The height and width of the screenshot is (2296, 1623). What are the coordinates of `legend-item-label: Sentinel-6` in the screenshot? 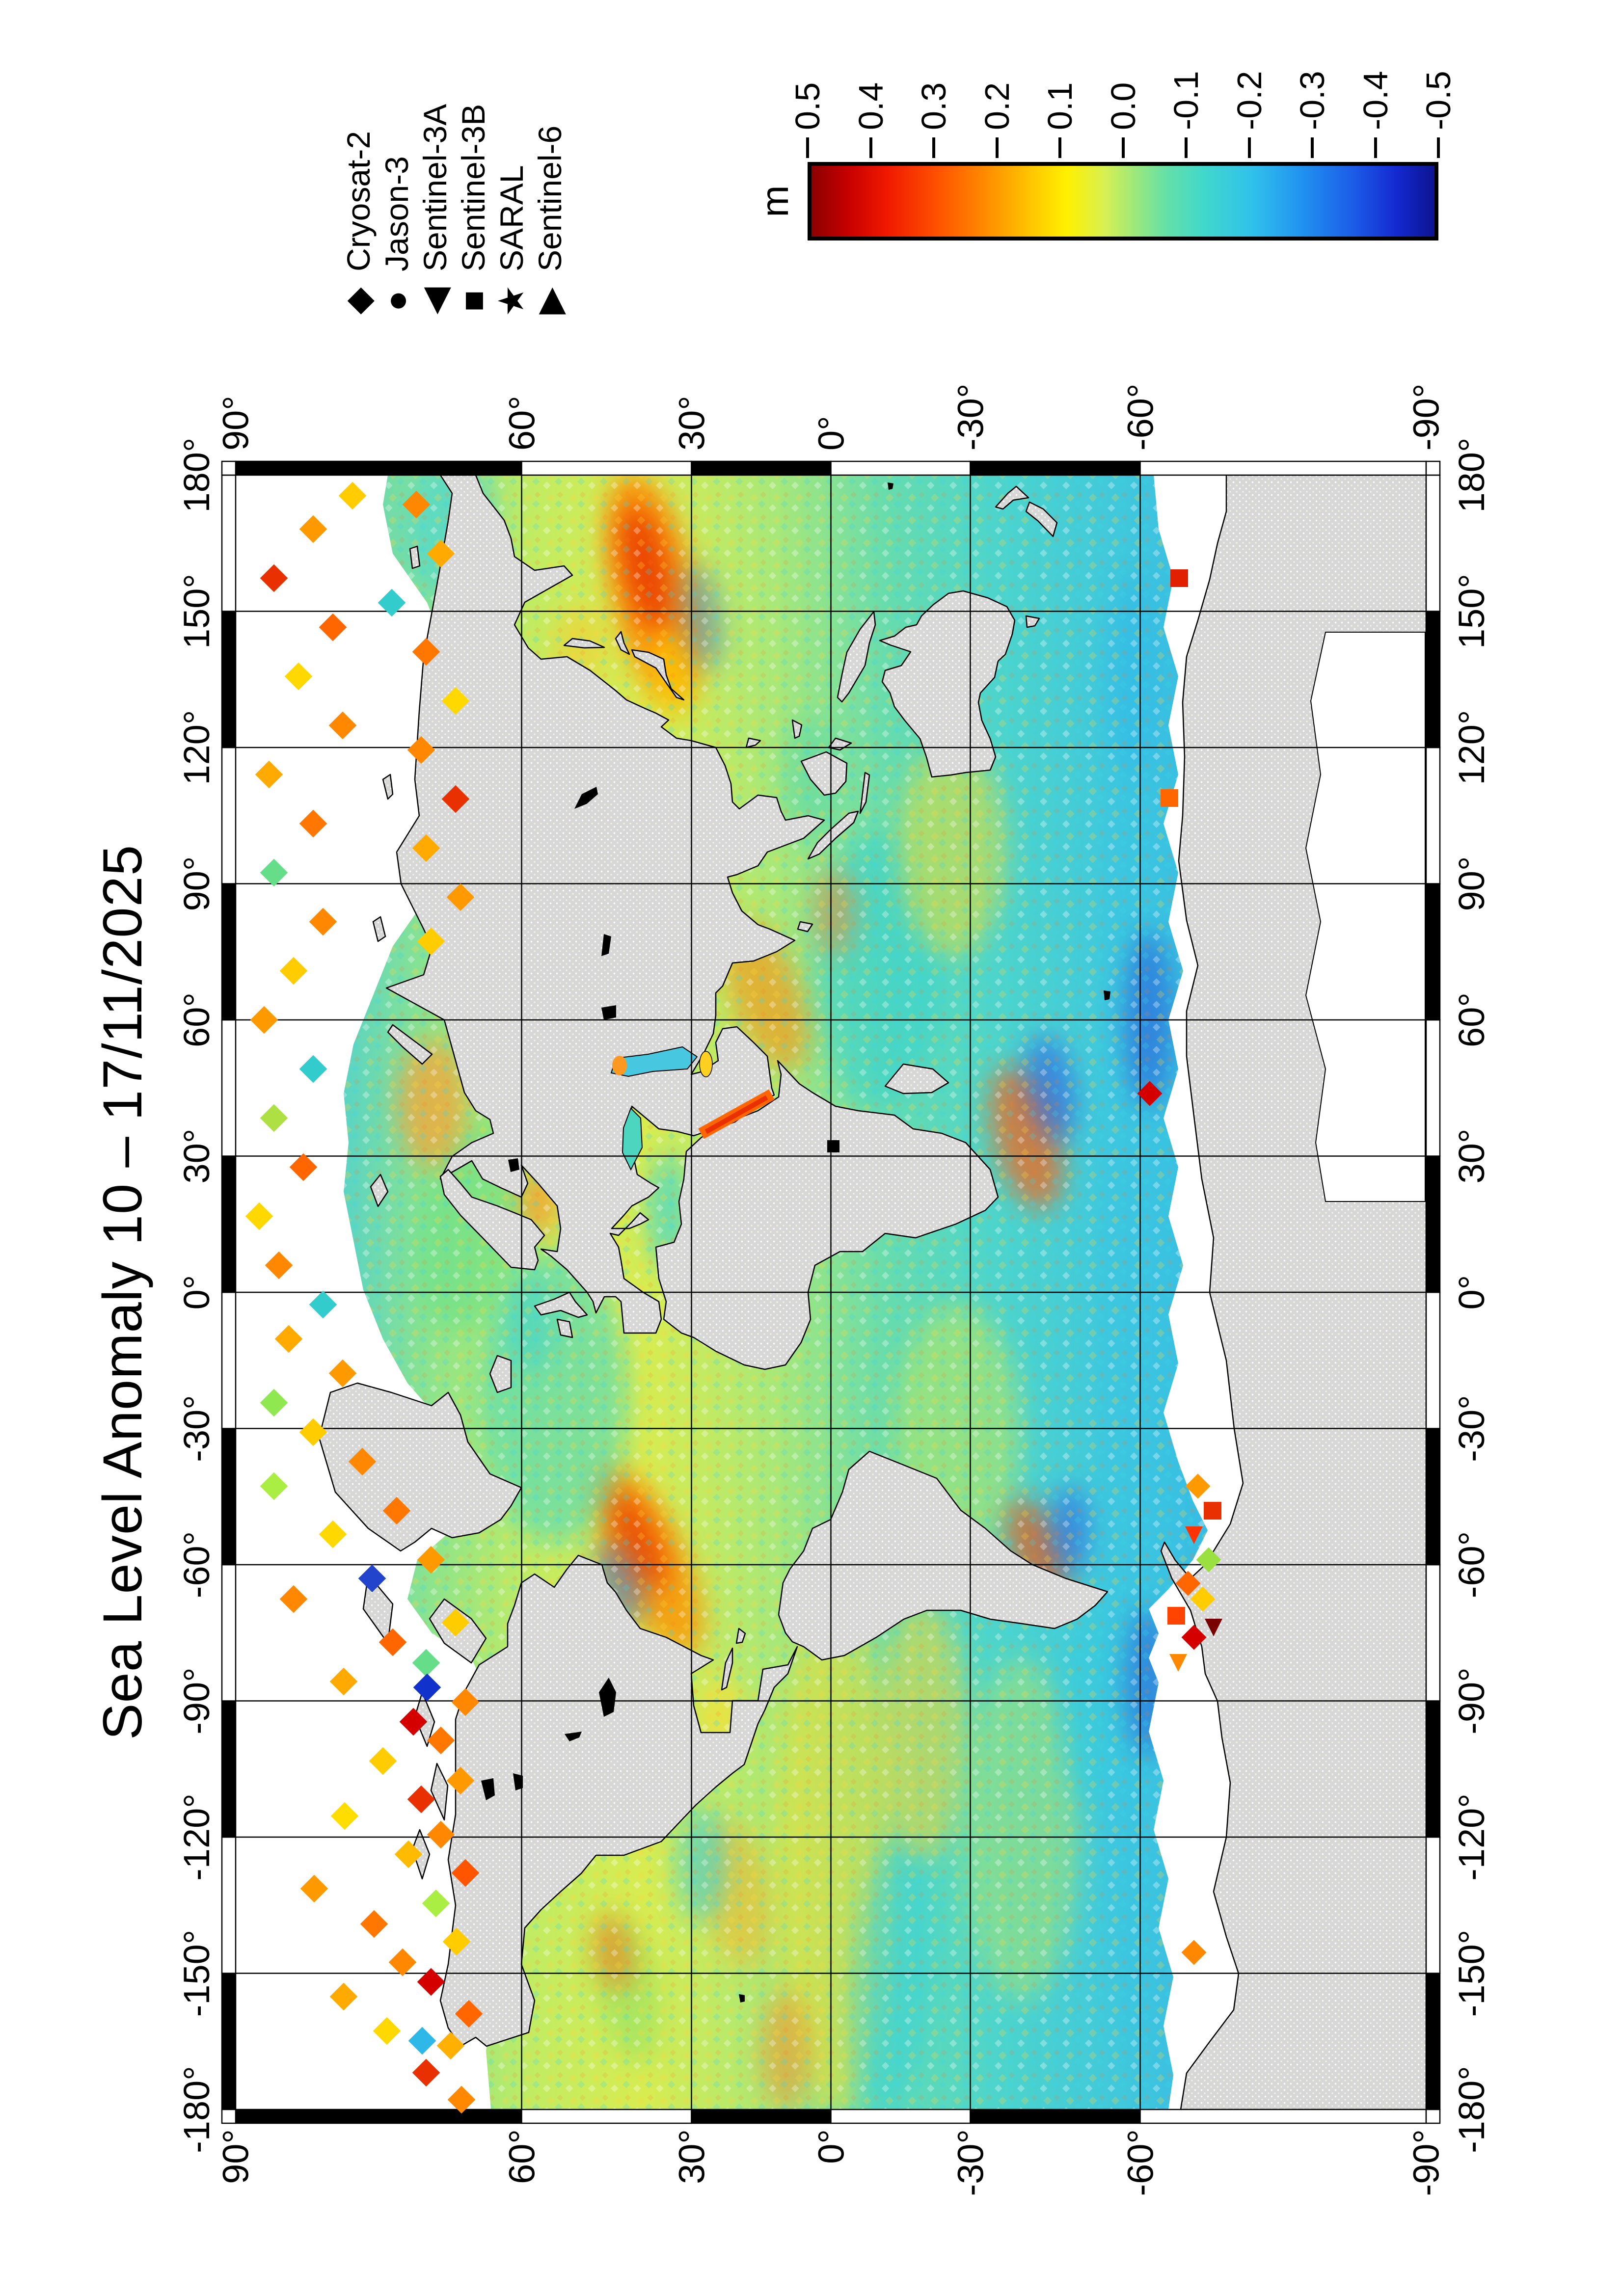 It's located at (550, 198).